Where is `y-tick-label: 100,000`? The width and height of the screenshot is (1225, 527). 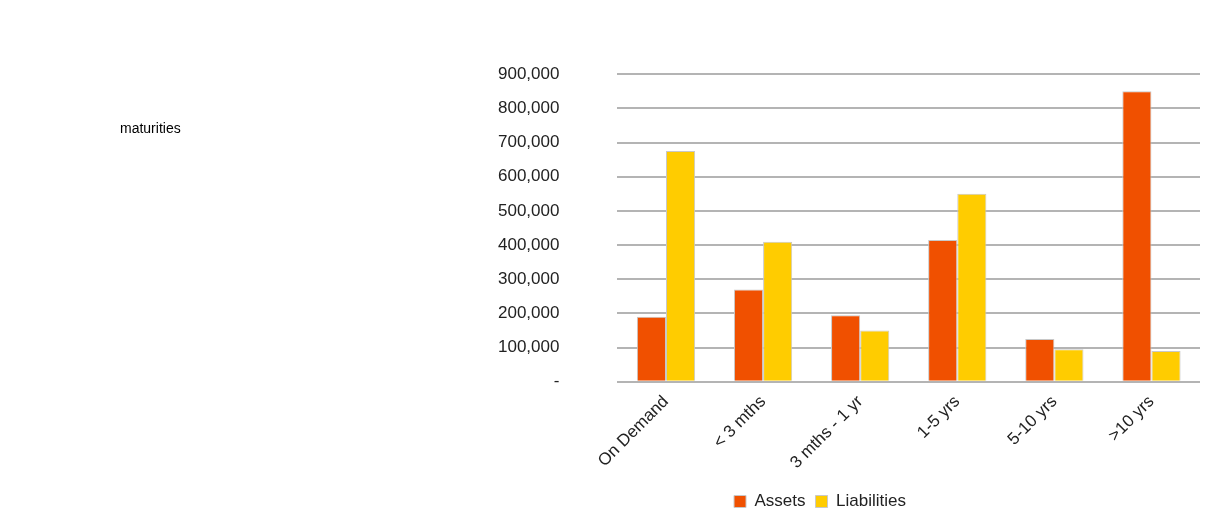 y-tick-label: 100,000 is located at coordinates (529, 347).